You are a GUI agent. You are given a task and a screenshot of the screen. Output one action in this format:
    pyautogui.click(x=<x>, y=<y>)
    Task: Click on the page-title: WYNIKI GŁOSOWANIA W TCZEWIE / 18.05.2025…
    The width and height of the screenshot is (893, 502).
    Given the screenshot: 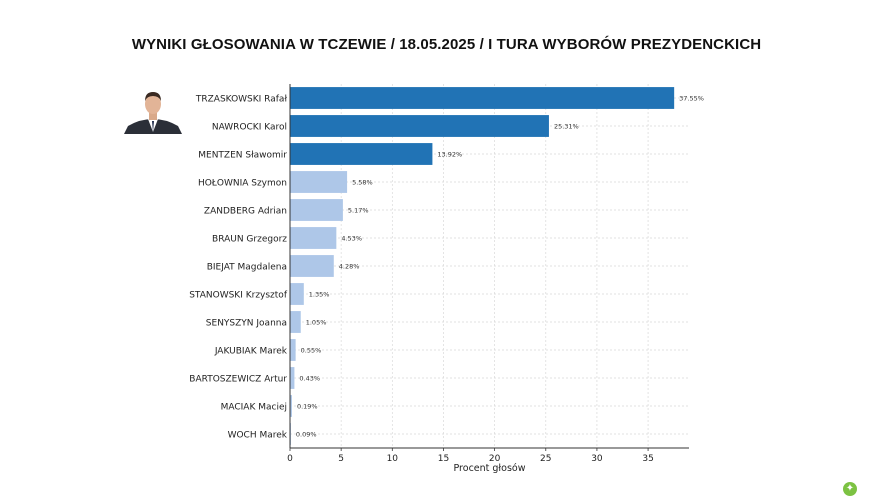 What is the action you would take?
    pyautogui.click(x=446, y=44)
    